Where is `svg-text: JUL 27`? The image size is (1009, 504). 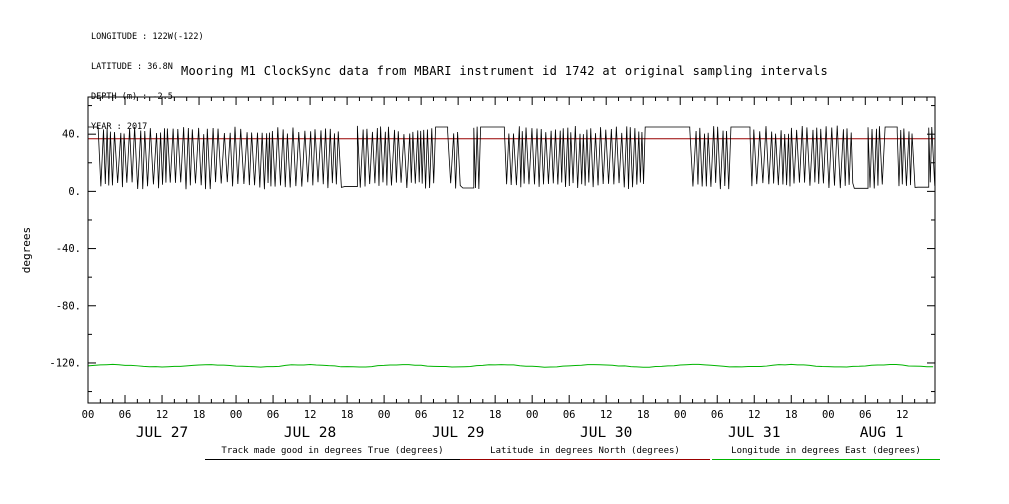 svg-text: JUL 27 is located at coordinates (162, 433).